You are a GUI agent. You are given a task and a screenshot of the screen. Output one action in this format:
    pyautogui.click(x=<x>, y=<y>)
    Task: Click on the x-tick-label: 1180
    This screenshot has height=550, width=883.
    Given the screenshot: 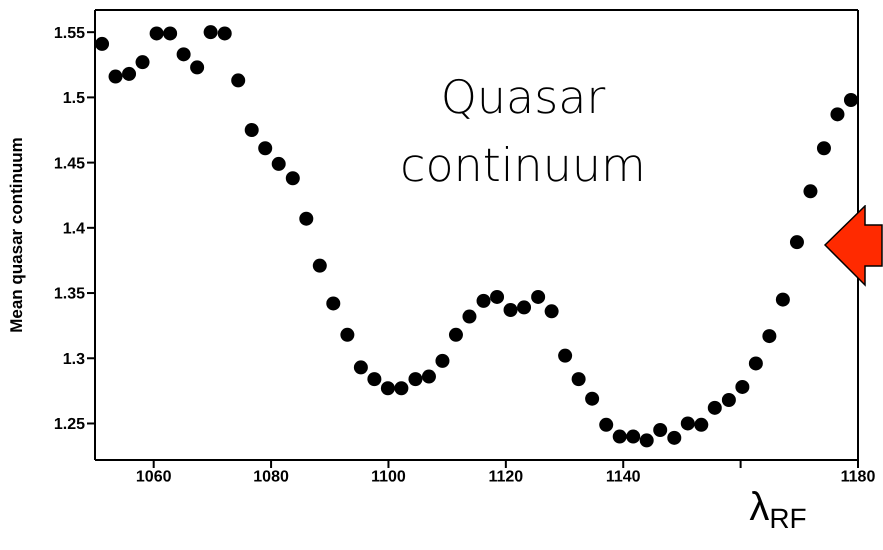 What is the action you would take?
    pyautogui.click(x=858, y=477)
    